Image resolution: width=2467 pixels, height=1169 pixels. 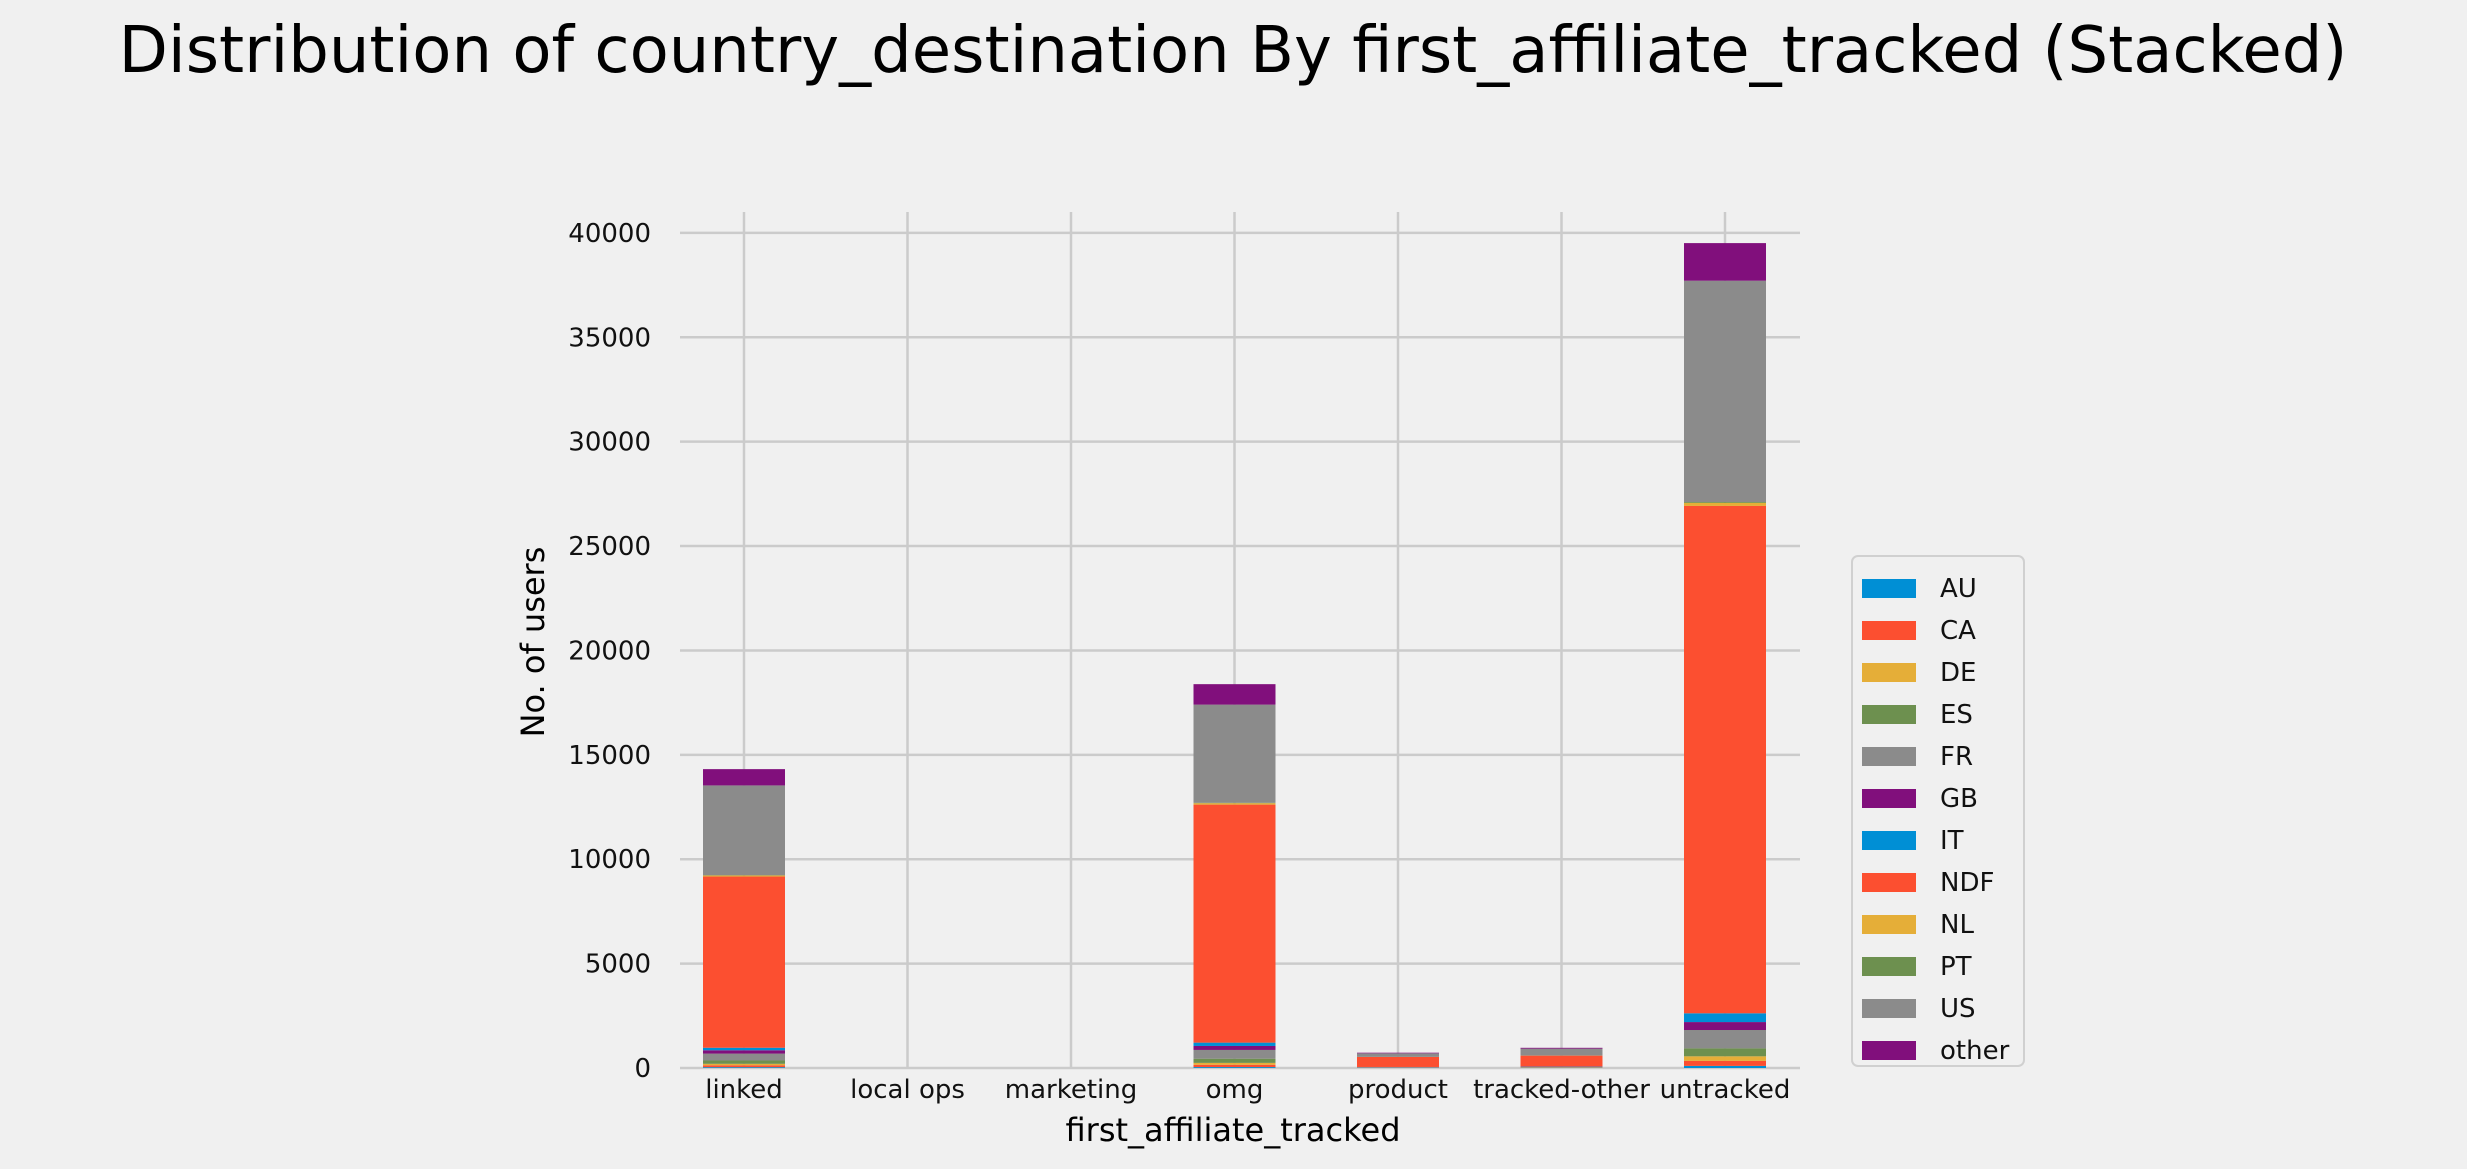 I want to click on legend-label: ES, so click(x=1956, y=715).